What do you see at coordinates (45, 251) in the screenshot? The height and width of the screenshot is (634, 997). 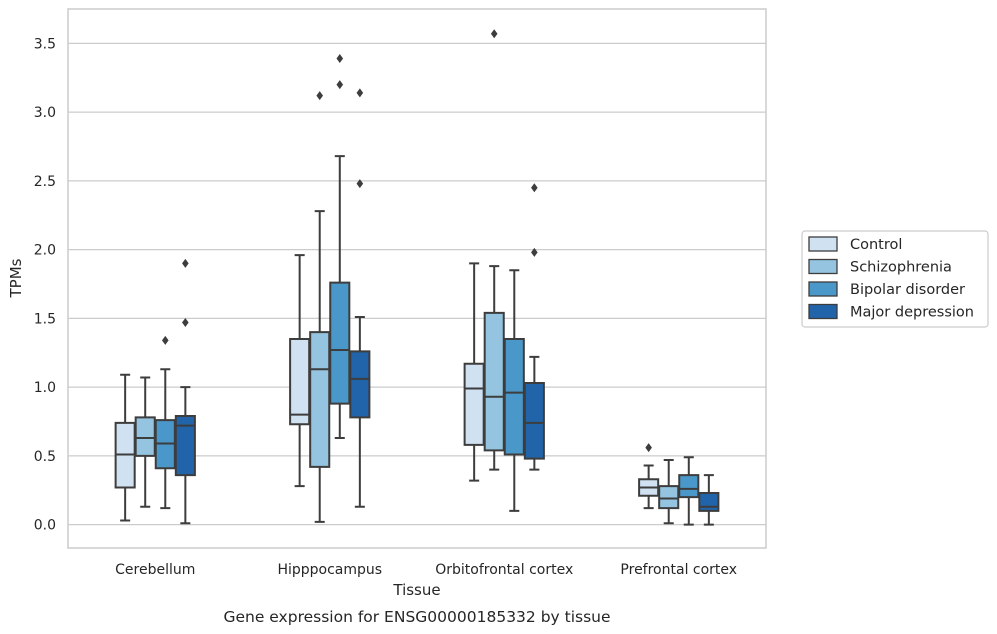 I see `y-tick-label: 2.0` at bounding box center [45, 251].